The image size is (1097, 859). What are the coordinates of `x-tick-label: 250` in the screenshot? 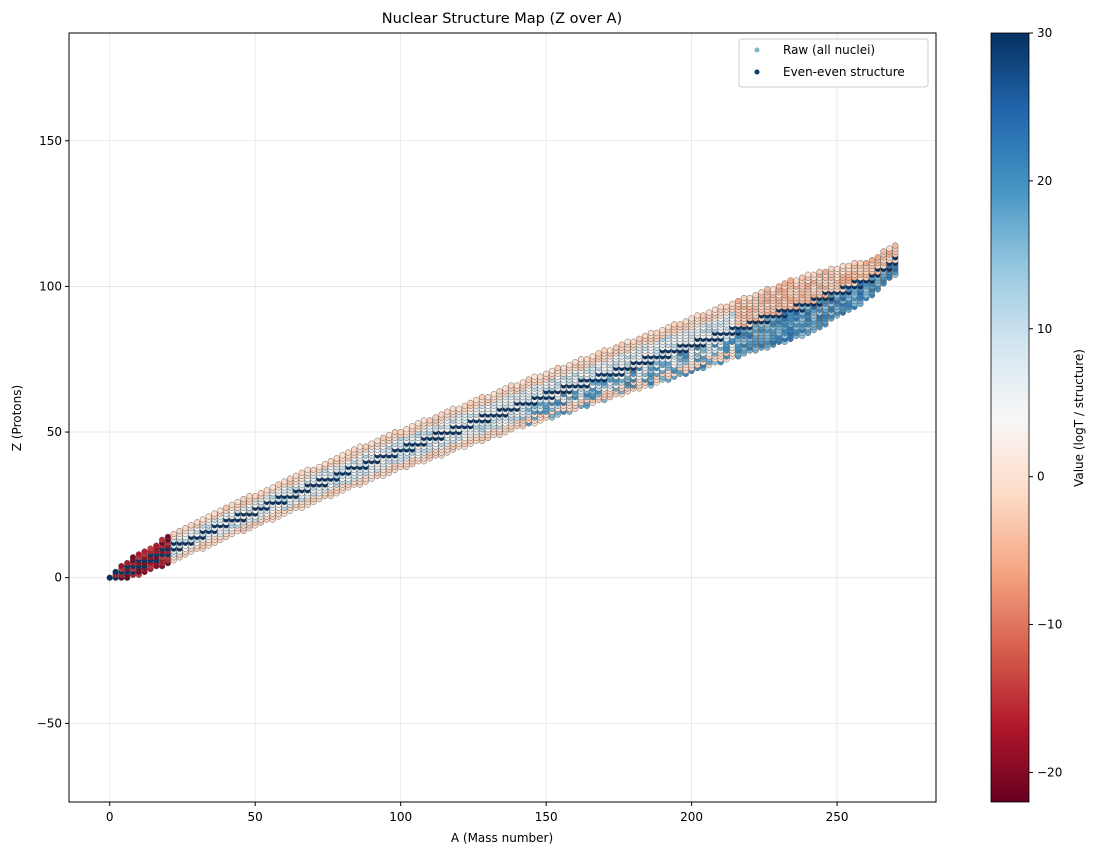 It's located at (837, 817).